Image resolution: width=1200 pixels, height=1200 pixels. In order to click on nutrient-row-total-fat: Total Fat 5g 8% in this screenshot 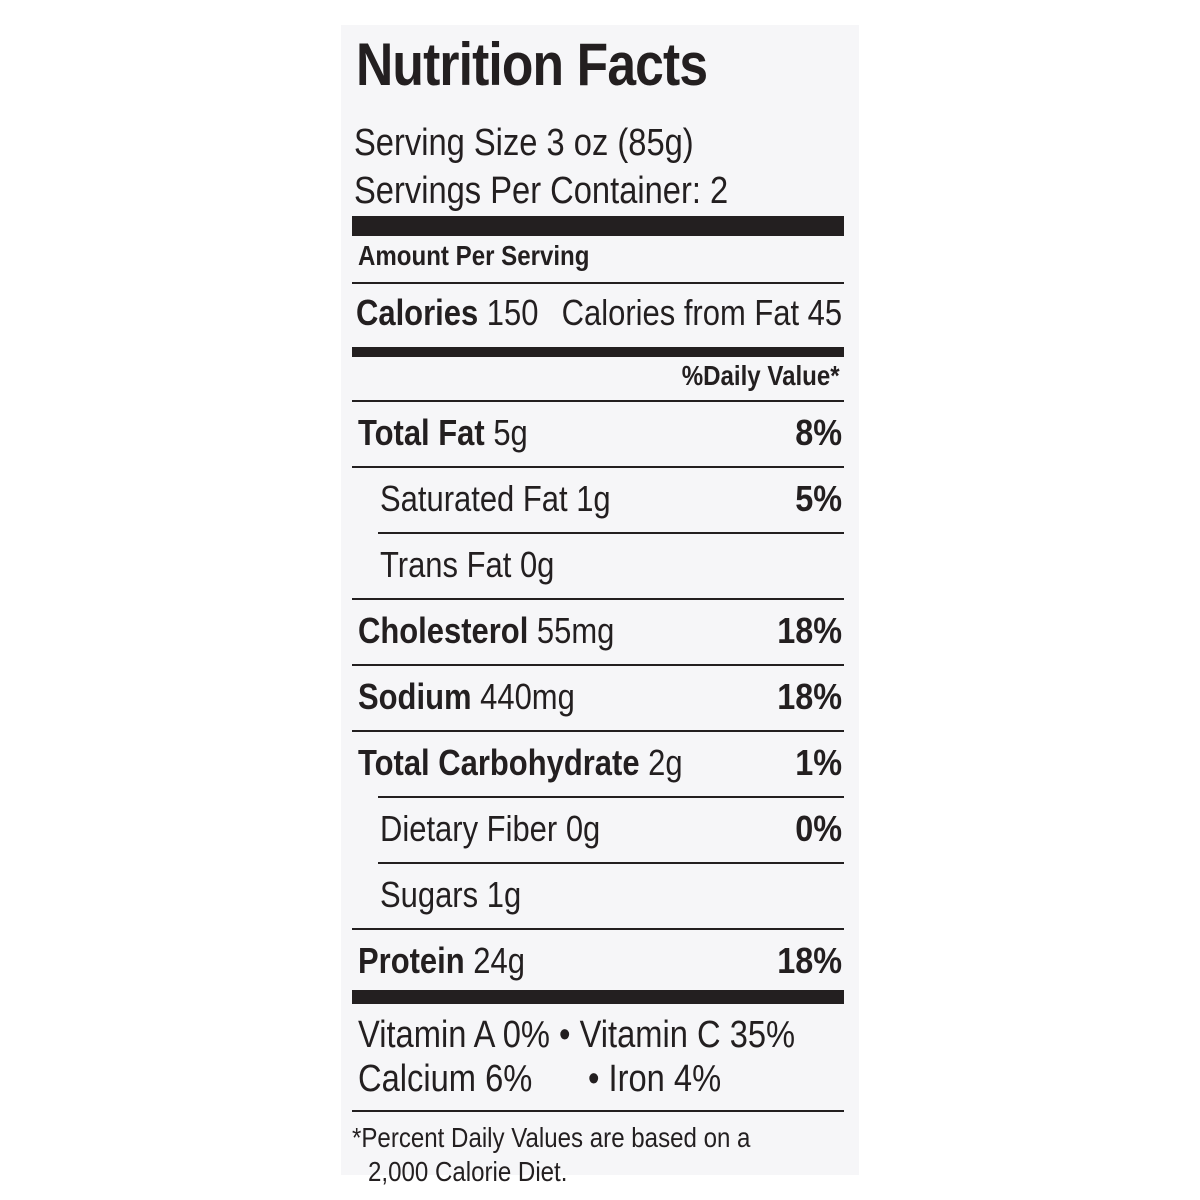, I will do `click(598, 438)`.